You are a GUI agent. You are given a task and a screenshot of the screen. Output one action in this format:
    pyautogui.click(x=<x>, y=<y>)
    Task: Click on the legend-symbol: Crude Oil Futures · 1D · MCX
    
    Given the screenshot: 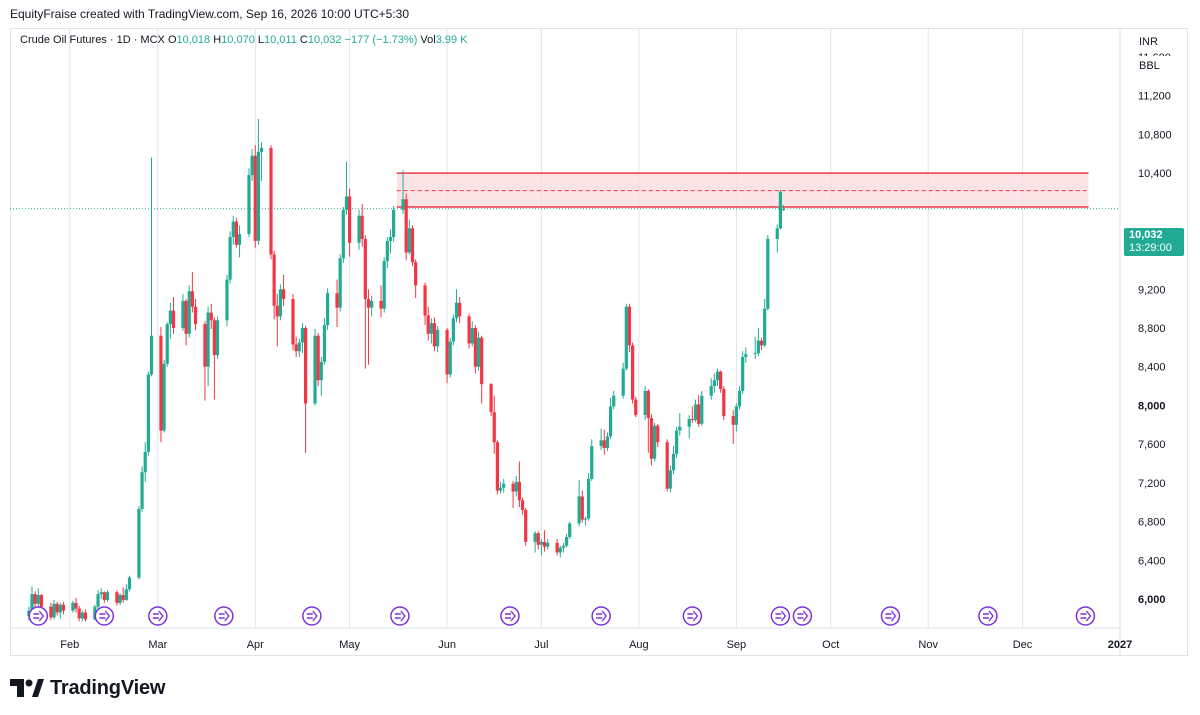 What is the action you would take?
    pyautogui.click(x=92, y=40)
    